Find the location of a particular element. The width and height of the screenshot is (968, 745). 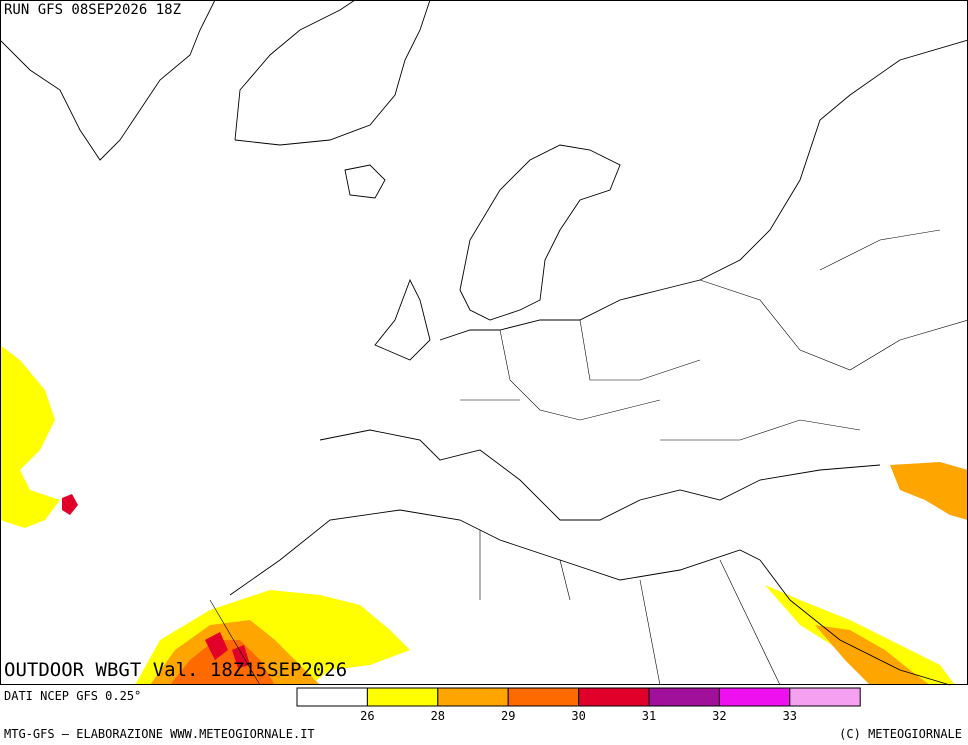

map-title: OUTDOOR WBGT Val. 18Z15SEP2026 is located at coordinates (175, 670).